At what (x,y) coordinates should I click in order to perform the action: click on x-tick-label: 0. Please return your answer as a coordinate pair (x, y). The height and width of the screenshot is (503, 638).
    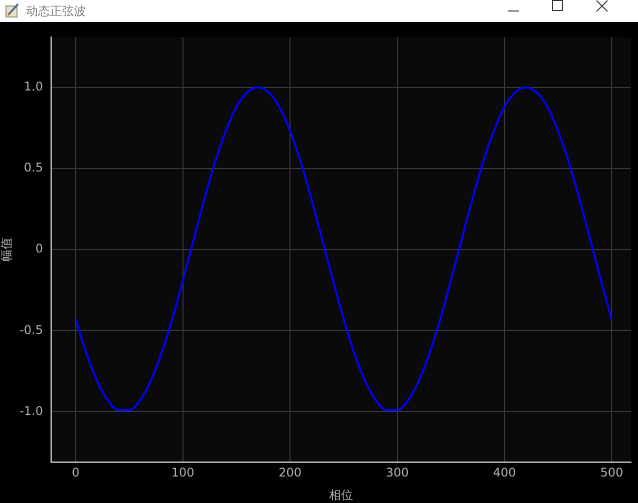
    Looking at the image, I should click on (76, 472).